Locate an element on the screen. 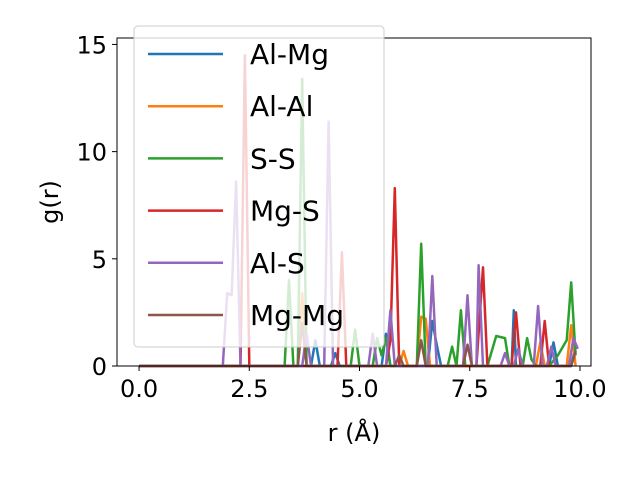  x-tick-label: 0.0 is located at coordinates (139, 389).